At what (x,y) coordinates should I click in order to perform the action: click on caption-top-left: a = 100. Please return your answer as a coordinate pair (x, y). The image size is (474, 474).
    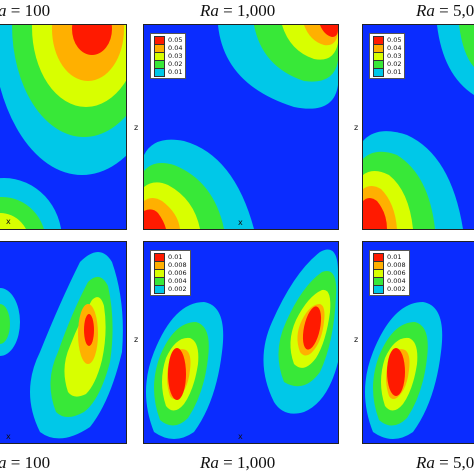
    Looking at the image, I should click on (25, 10).